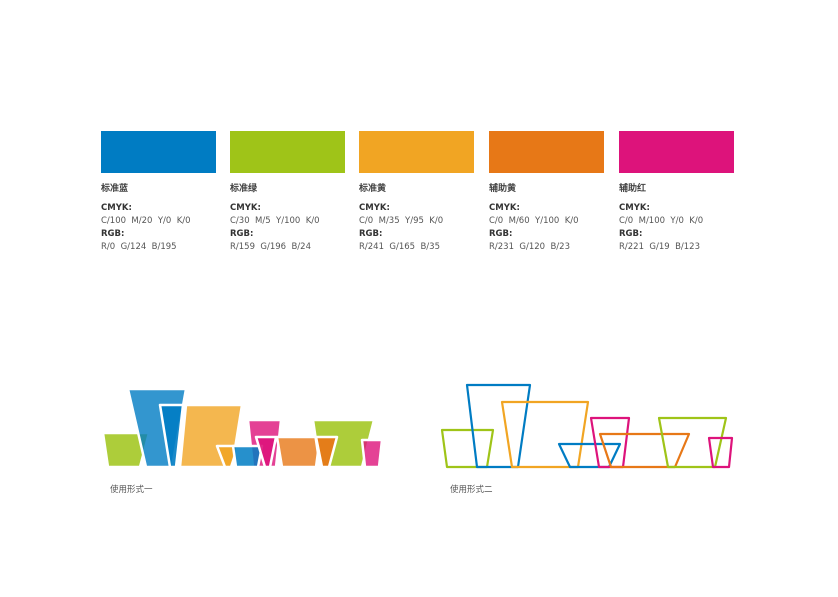 The image size is (838, 597). I want to click on color-name: 标准蓝, so click(115, 189).